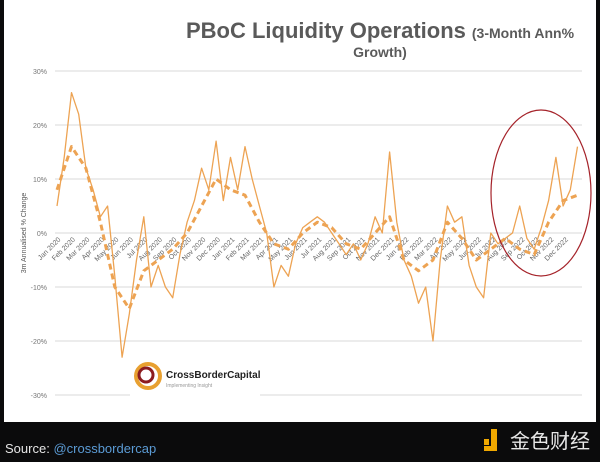 Image resolution: width=600 pixels, height=462 pixels. I want to click on jinse-logo-icon, so click(493, 439).